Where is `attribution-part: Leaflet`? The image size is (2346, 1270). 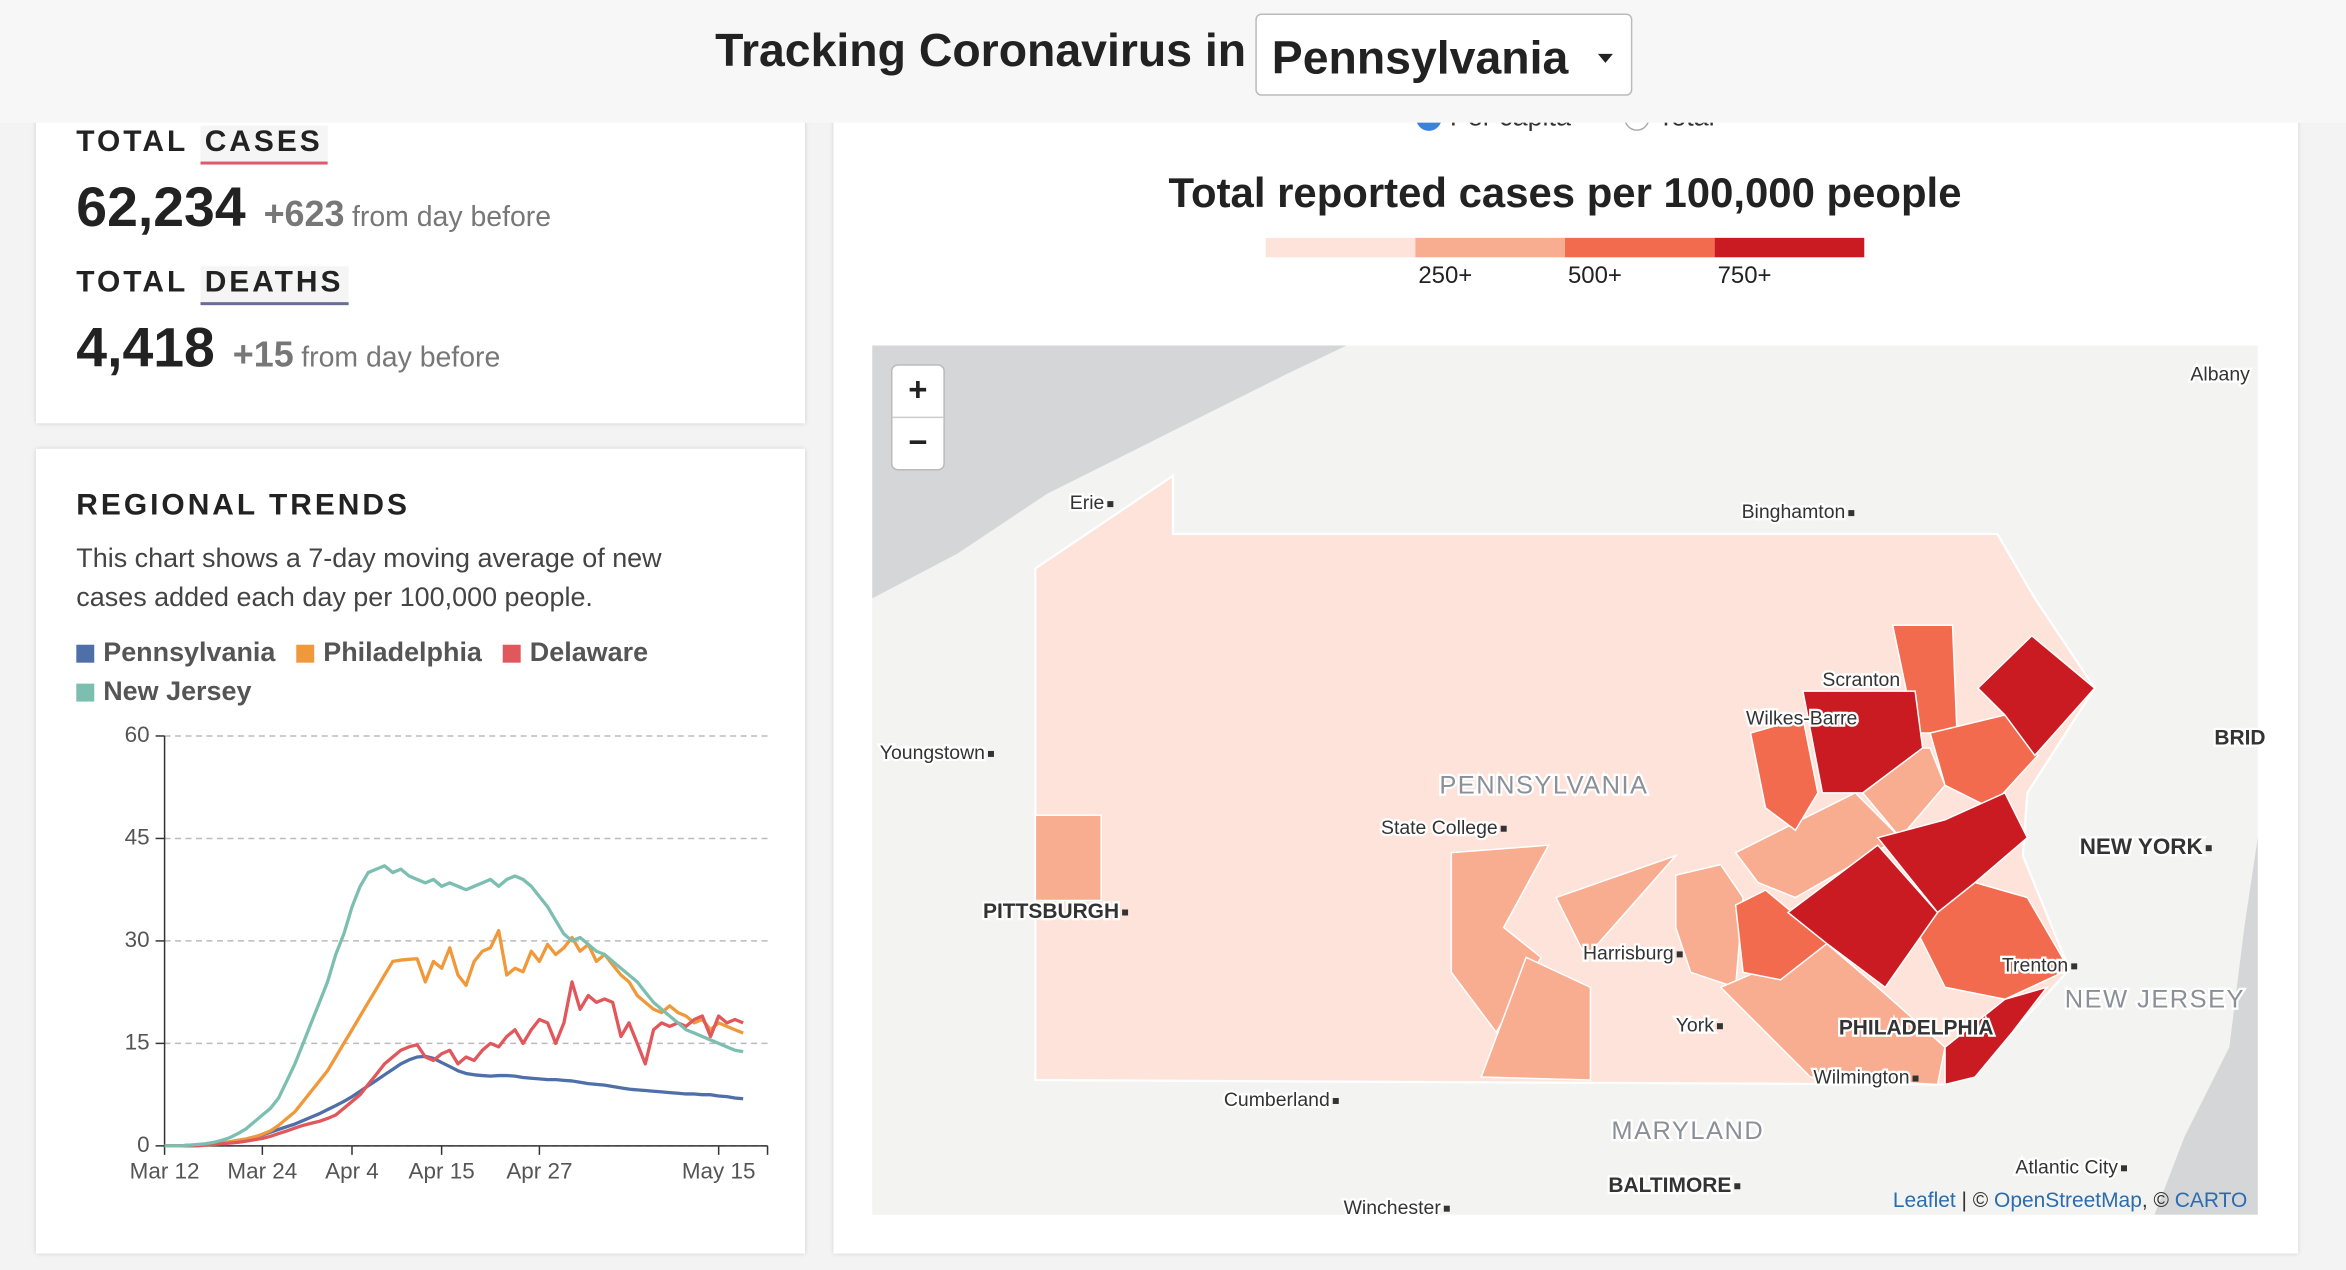
attribution-part: Leaflet is located at coordinates (1924, 1200).